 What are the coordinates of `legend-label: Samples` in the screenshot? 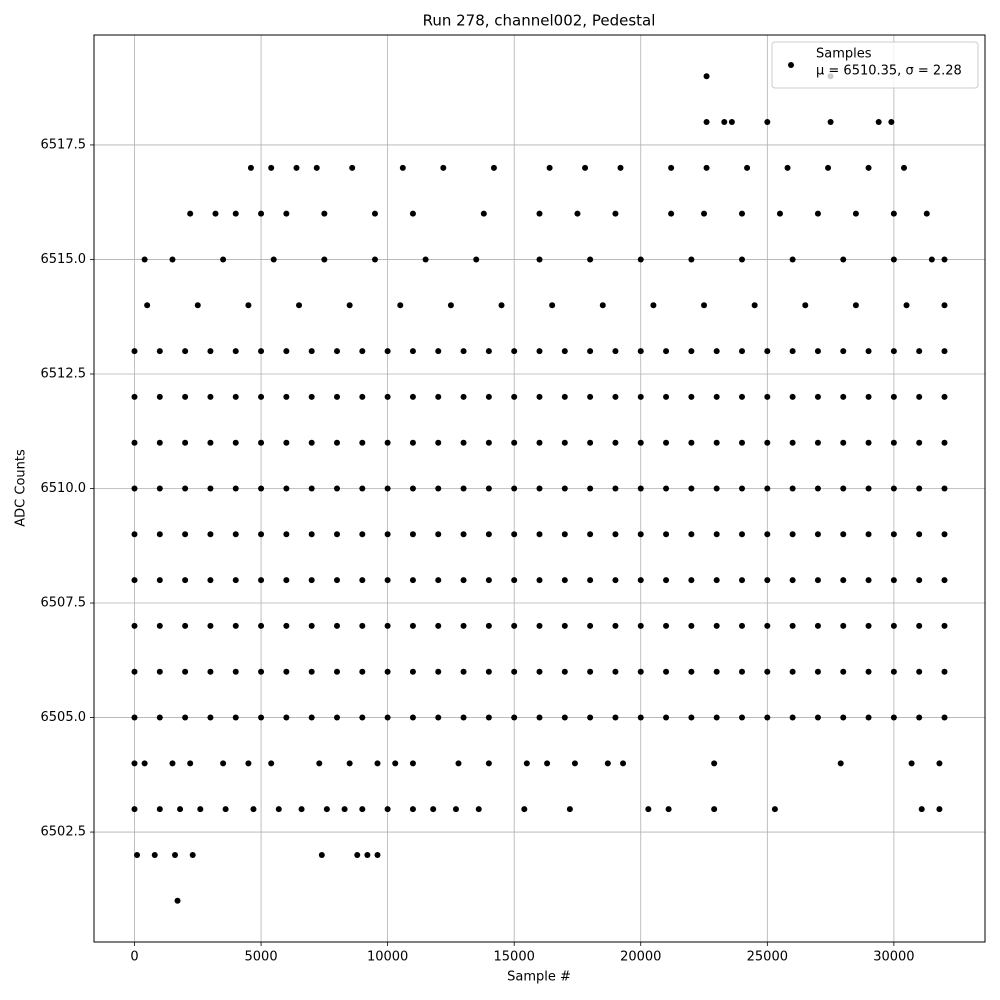 It's located at (844, 54).